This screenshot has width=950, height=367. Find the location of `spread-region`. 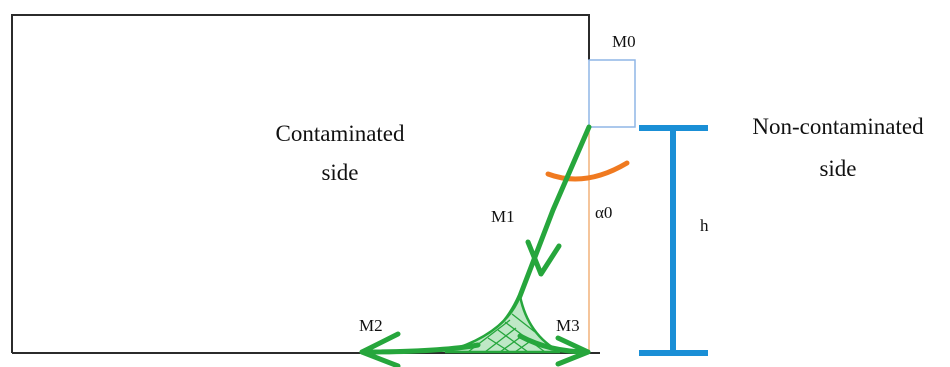

spread-region is located at coordinates (502, 322).